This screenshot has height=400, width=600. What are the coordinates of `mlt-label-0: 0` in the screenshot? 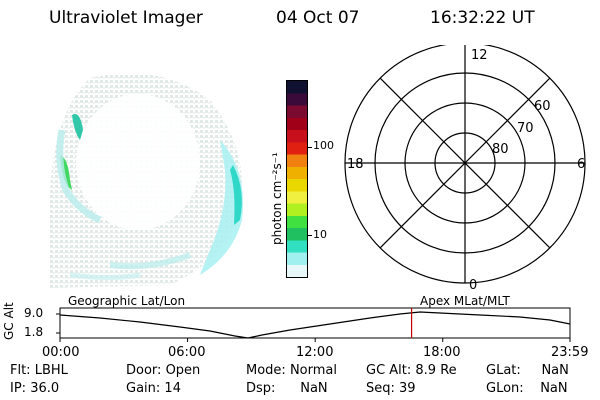 It's located at (473, 285).